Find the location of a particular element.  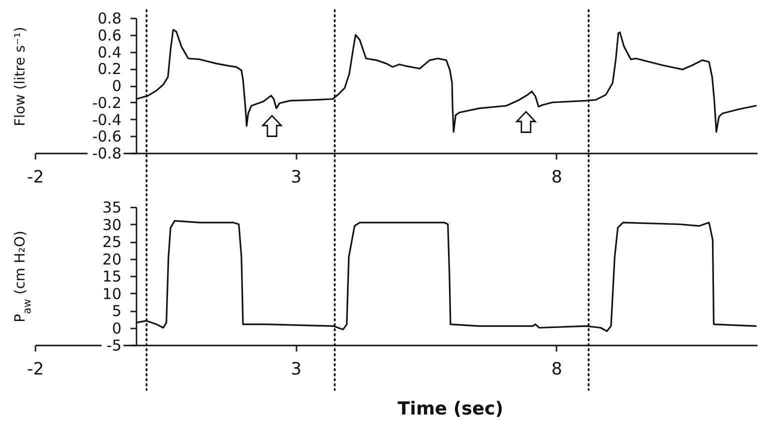

y-tick-label: 25 is located at coordinates (112, 242).